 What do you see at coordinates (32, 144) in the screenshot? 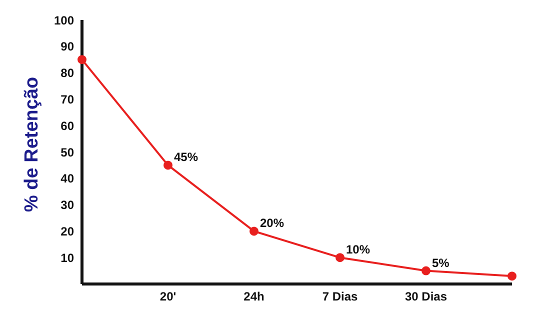
I see `y-axis-title: % de Retenção` at bounding box center [32, 144].